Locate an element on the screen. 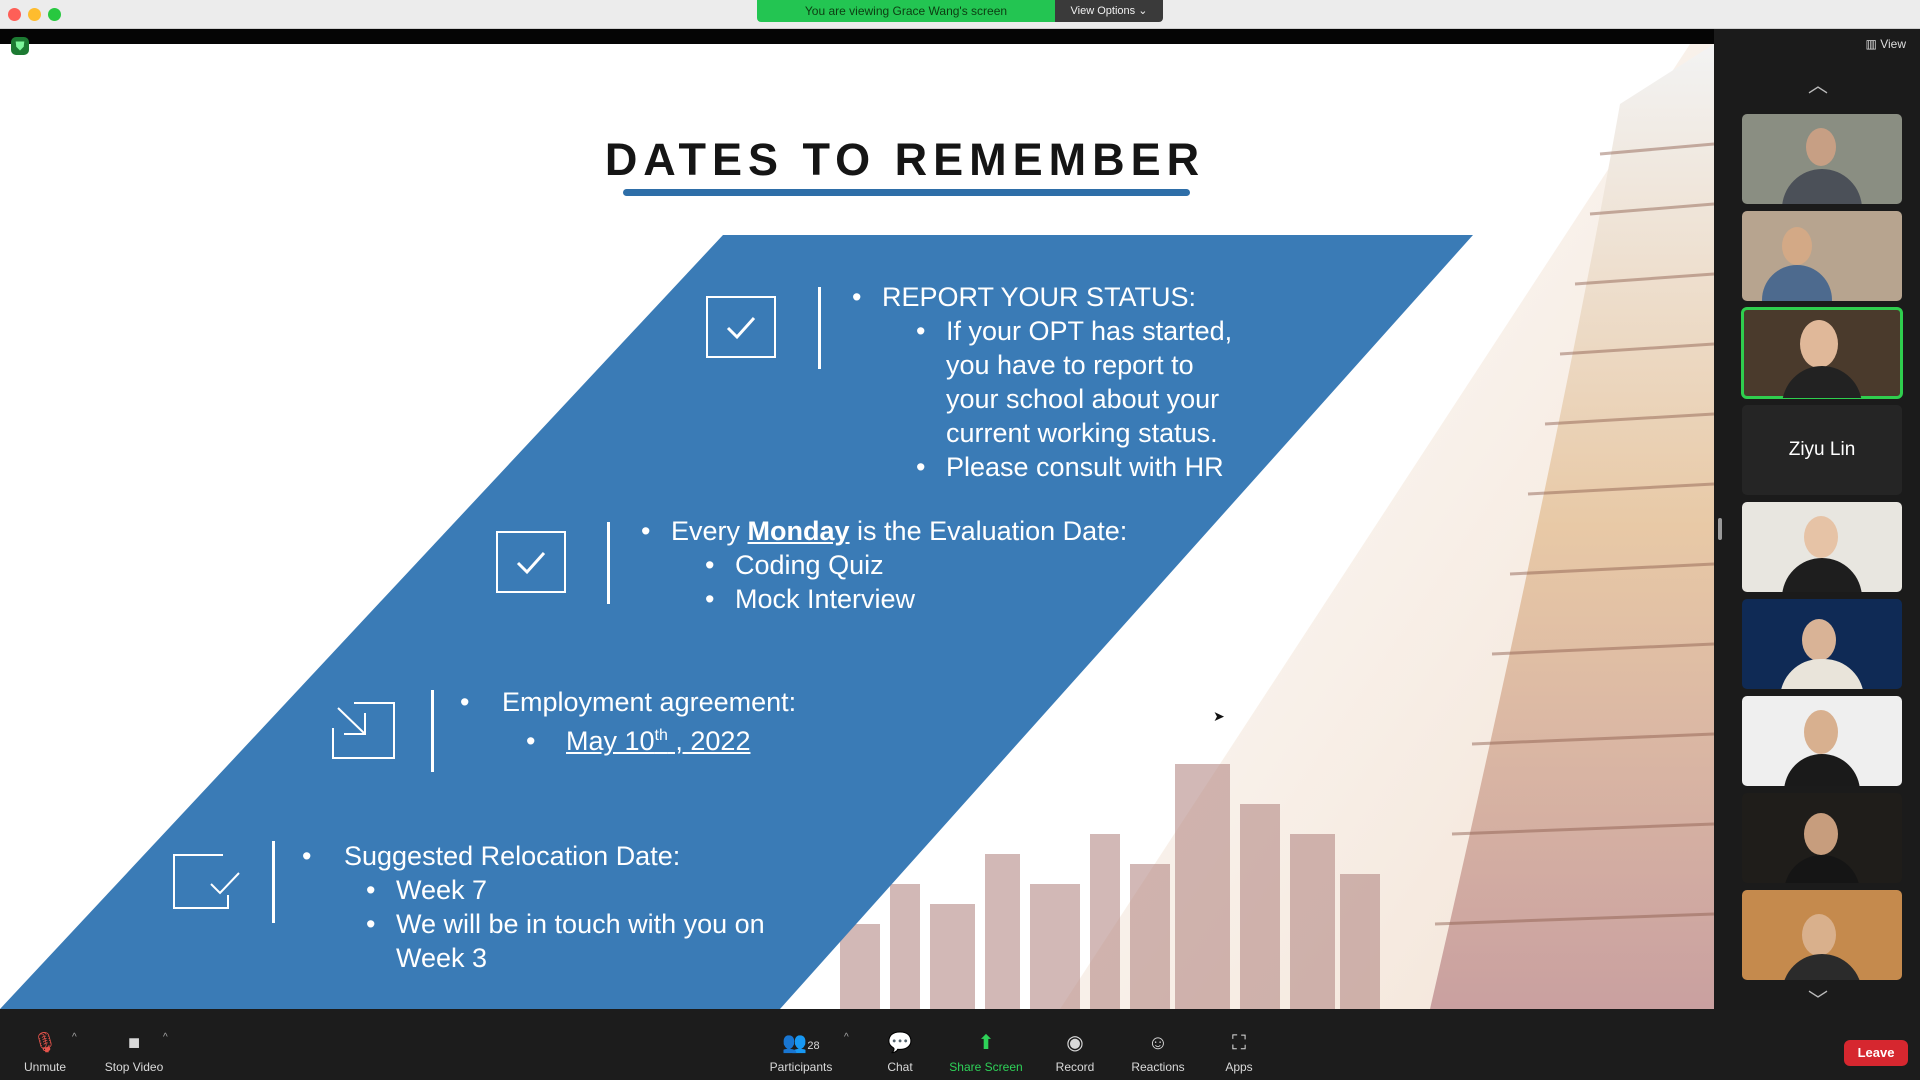  apps-button: ⛶ Apps is located at coordinates (1239, 1053).